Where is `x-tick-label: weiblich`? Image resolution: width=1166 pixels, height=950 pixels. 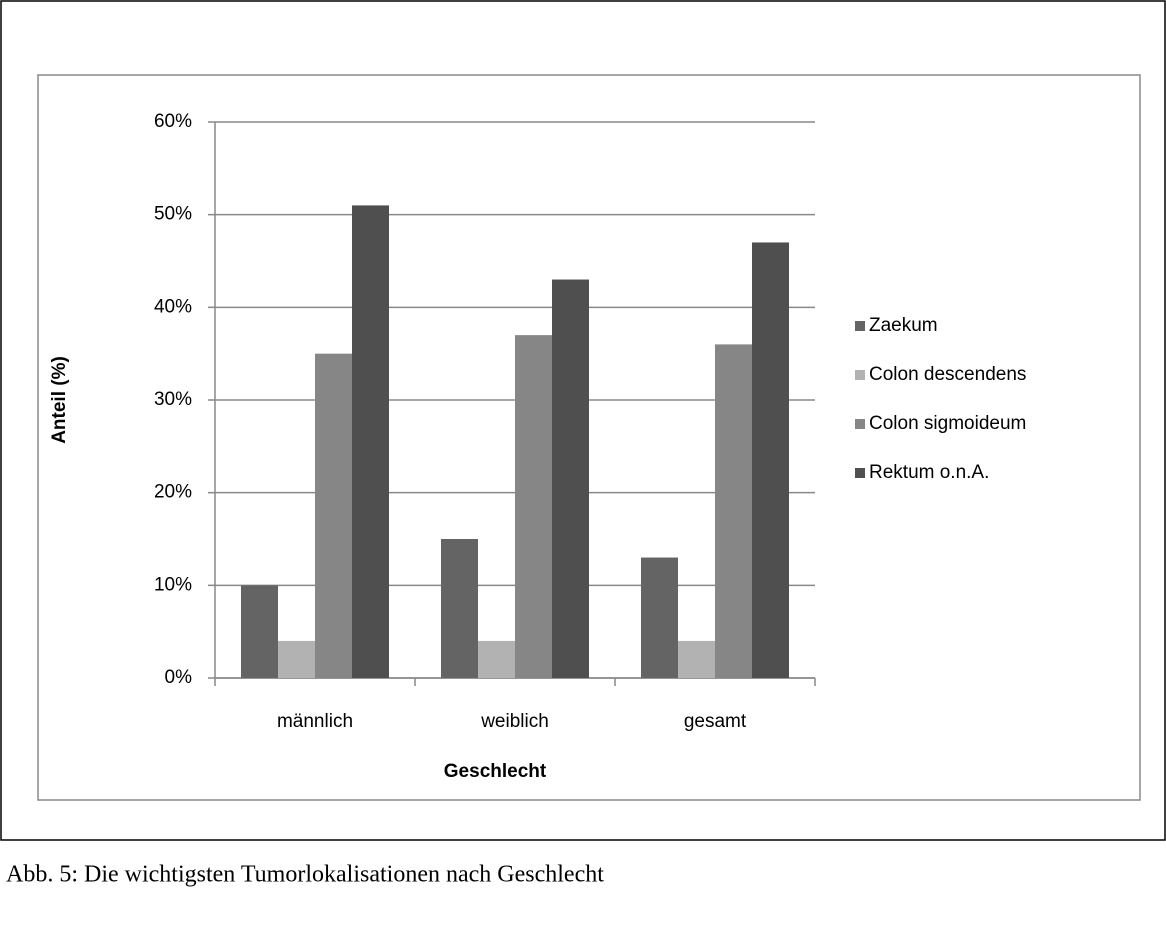 x-tick-label: weiblich is located at coordinates (514, 721).